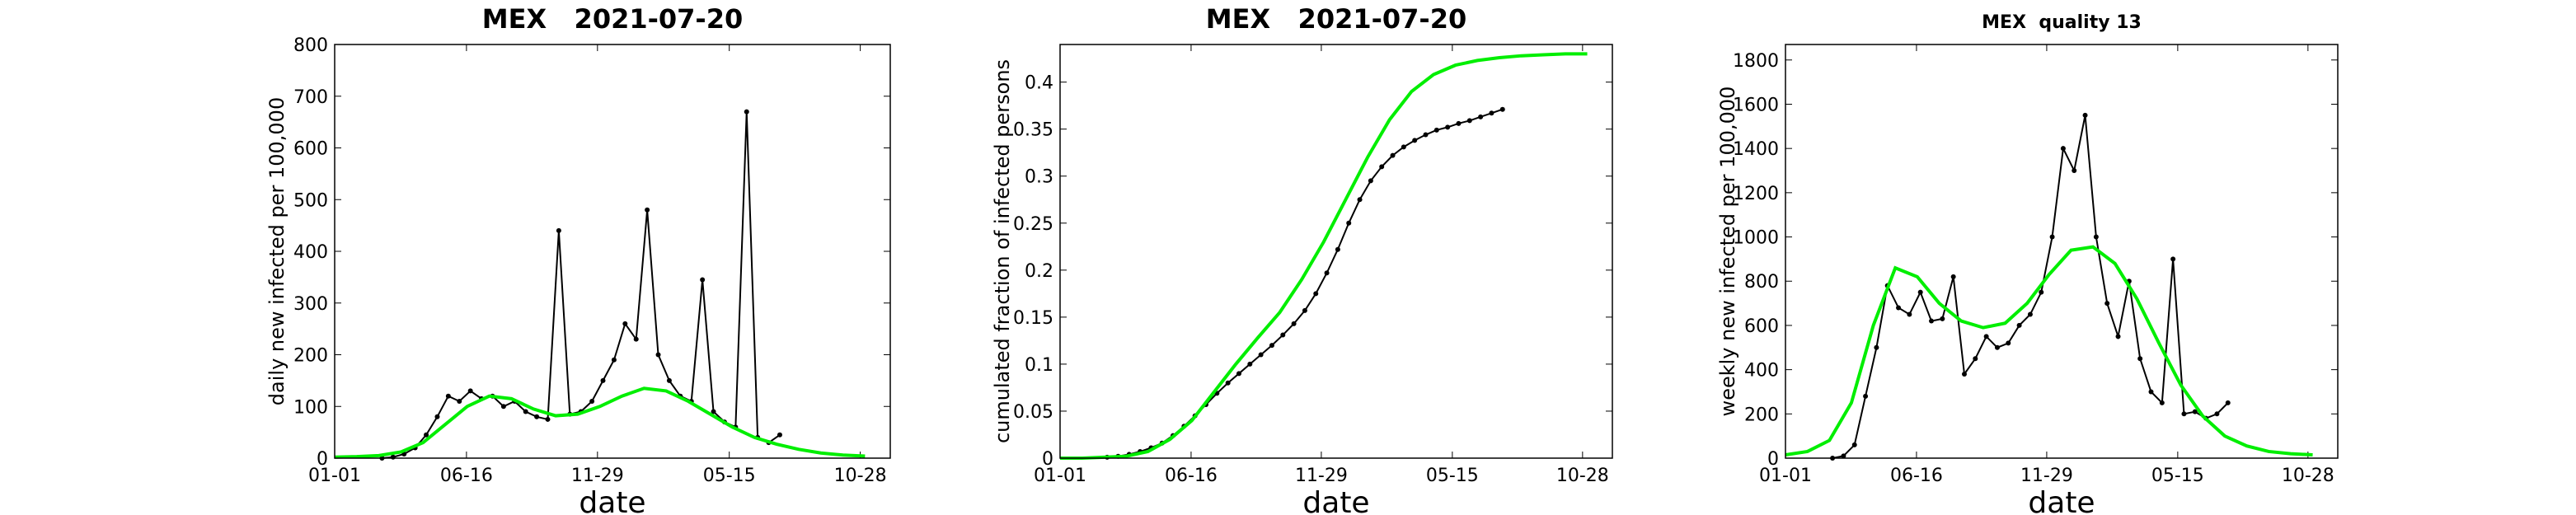 The height and width of the screenshot is (515, 2576). What do you see at coordinates (311, 200) in the screenshot?
I see `y-tick-label: 500` at bounding box center [311, 200].